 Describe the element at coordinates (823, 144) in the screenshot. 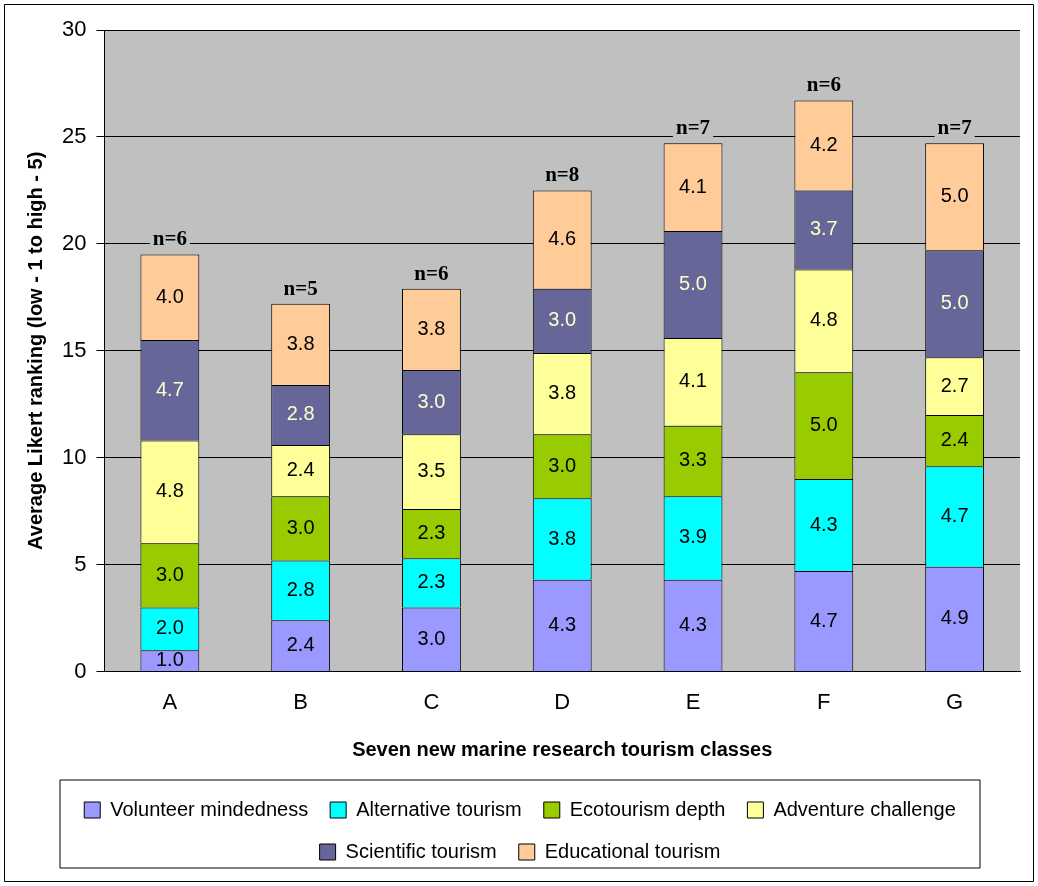

I see `data-label: 4.2` at that location.